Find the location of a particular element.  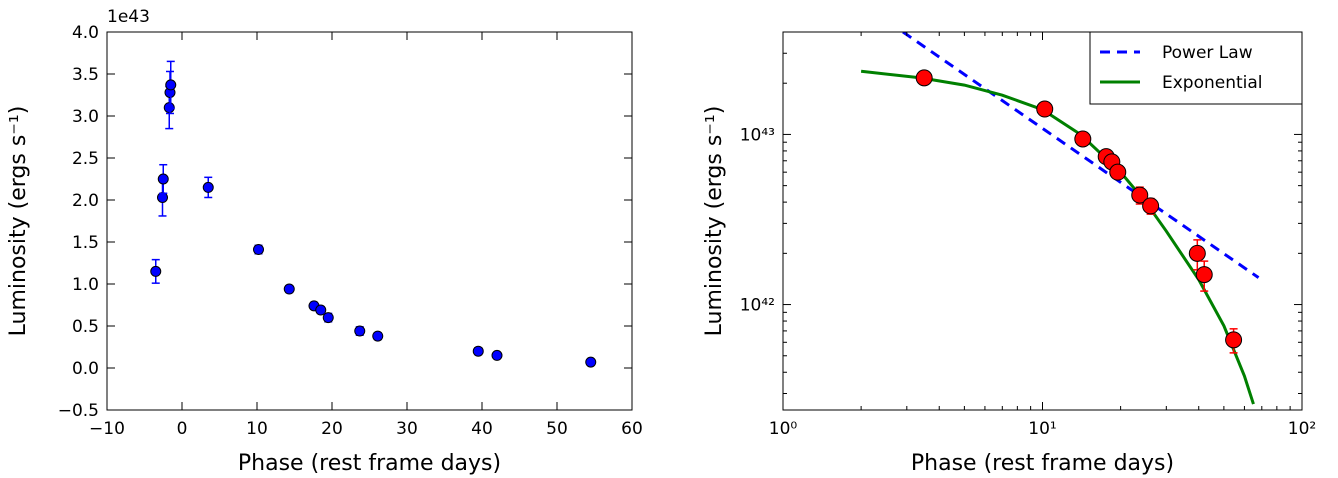

y-tick-label: 2.0 is located at coordinates (85, 201).